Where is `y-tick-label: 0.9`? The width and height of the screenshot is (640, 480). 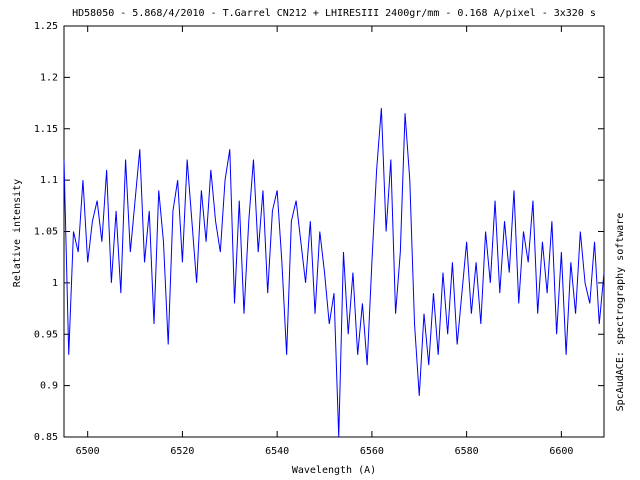 y-tick-label: 0.9 is located at coordinates (49, 386).